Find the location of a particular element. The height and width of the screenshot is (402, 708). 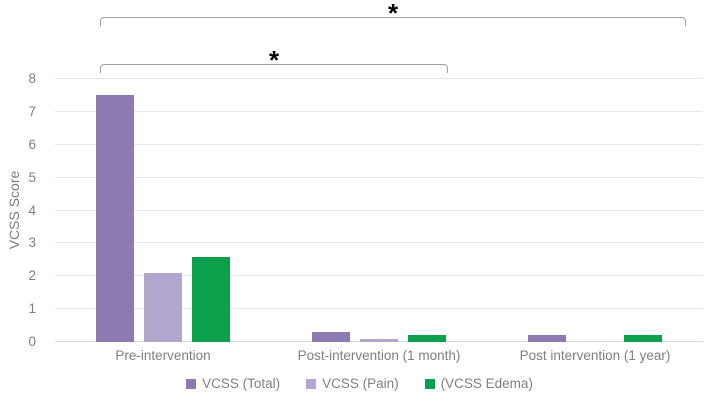

bar-series2-cat2 is located at coordinates (643, 338).